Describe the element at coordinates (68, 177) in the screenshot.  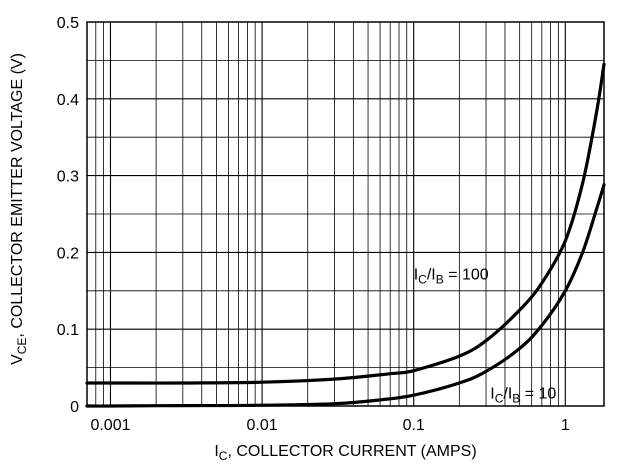
I see `y-tick-label: 0.3` at that location.